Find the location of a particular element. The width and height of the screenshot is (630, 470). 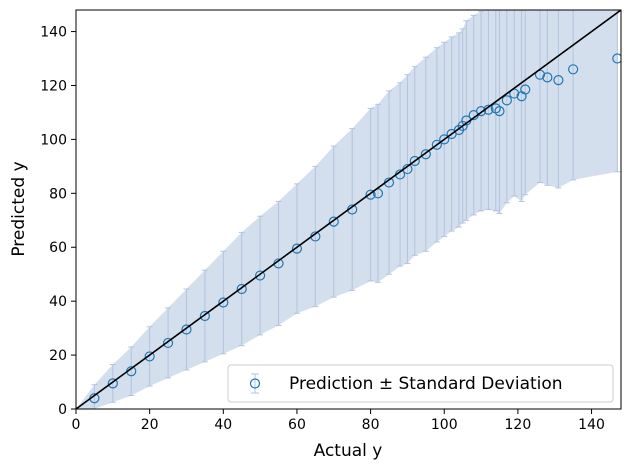

y-tick-label-140: 140 is located at coordinates (53, 33).